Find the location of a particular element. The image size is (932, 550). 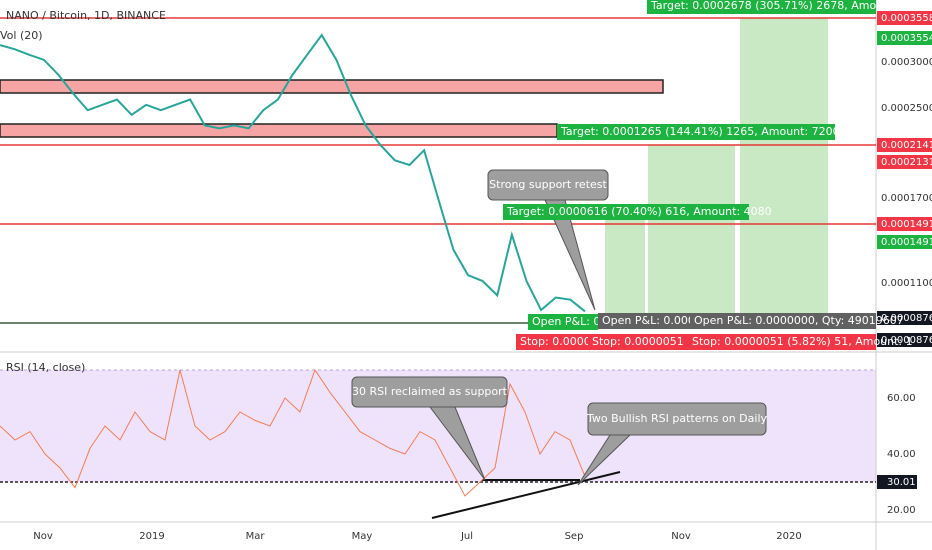

rsi-axis-label: 20.00 is located at coordinates (901, 510).